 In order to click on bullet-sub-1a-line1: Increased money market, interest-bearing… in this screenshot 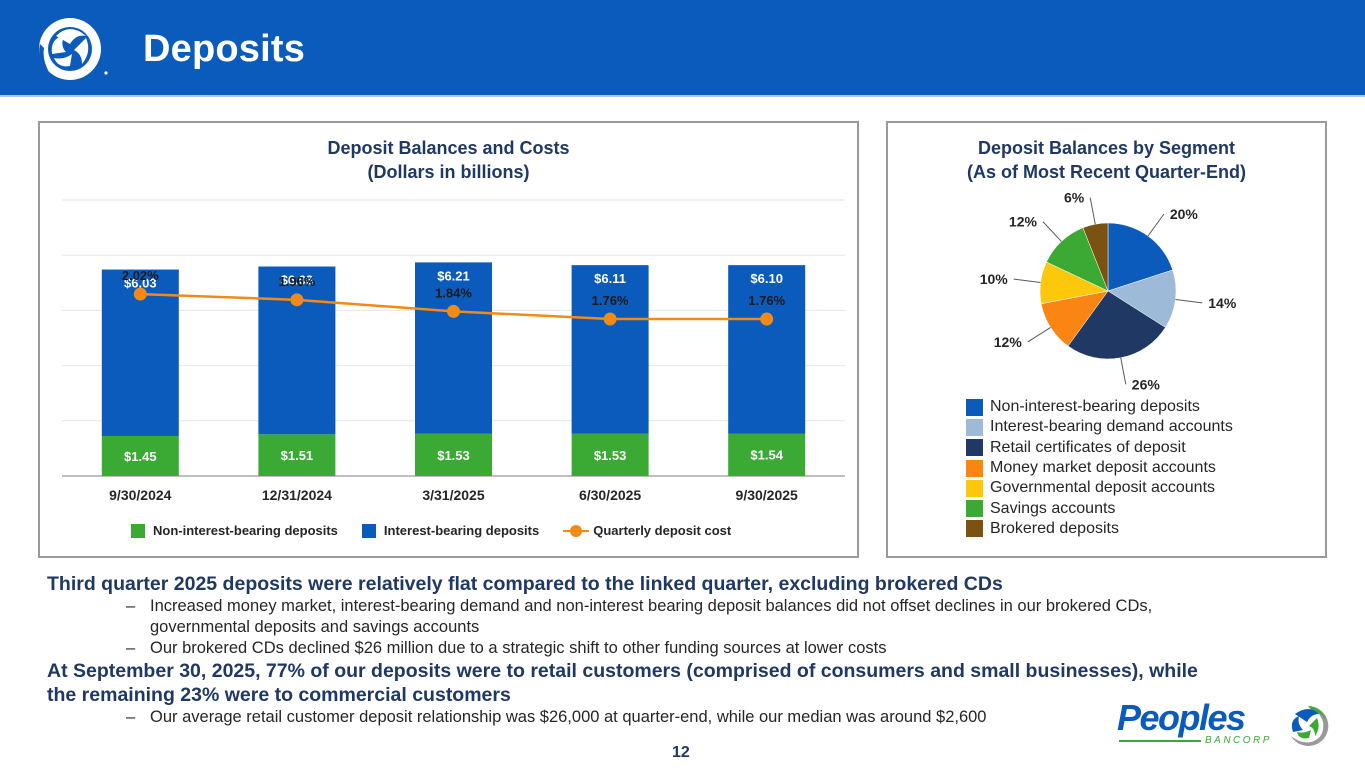, I will do `click(651, 606)`.